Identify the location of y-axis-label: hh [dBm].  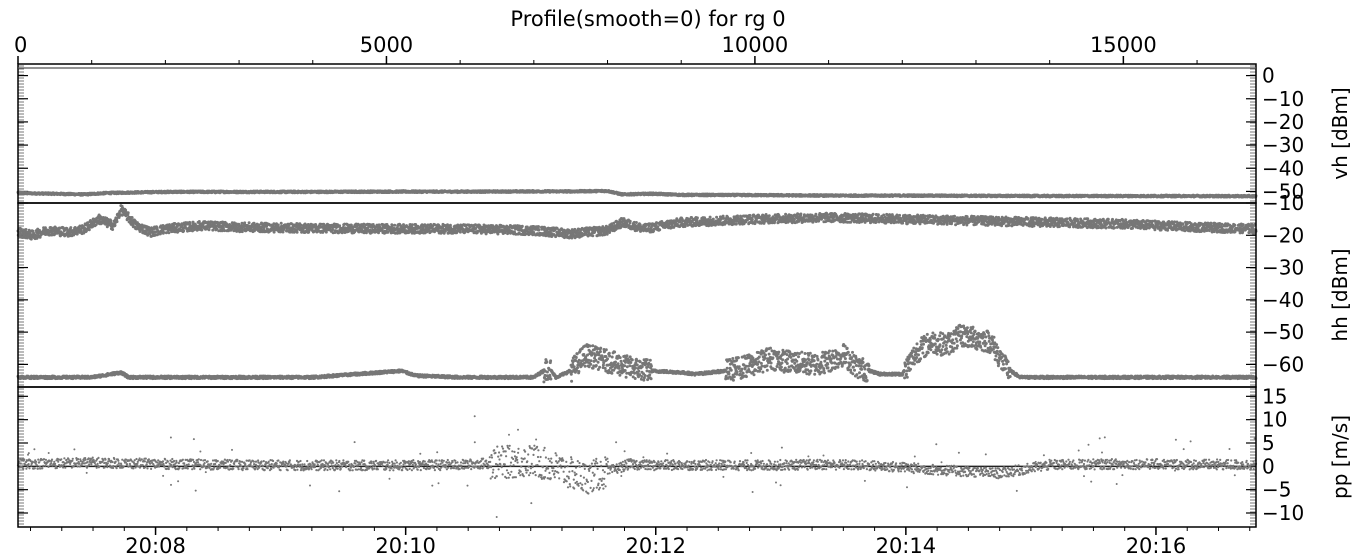
(1340, 294).